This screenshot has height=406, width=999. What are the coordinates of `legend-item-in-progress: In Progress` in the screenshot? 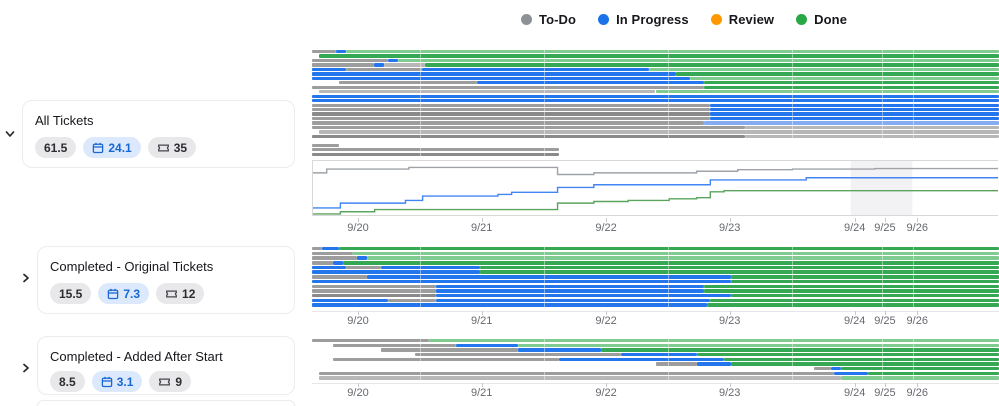 It's located at (643, 19).